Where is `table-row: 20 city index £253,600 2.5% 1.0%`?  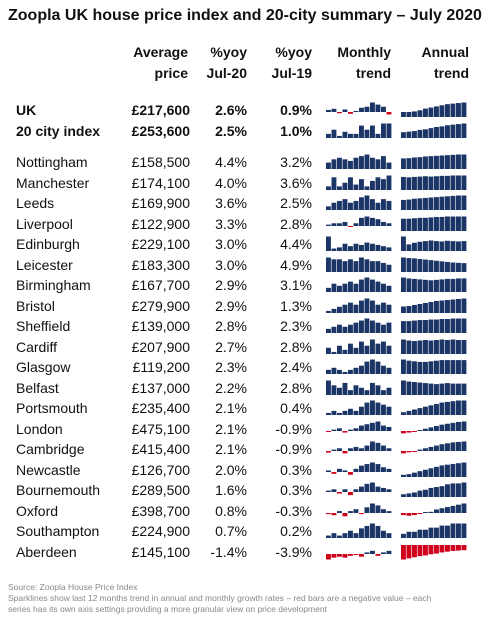
table-row: 20 city index £253,600 2.5% 1.0% is located at coordinates (243, 131).